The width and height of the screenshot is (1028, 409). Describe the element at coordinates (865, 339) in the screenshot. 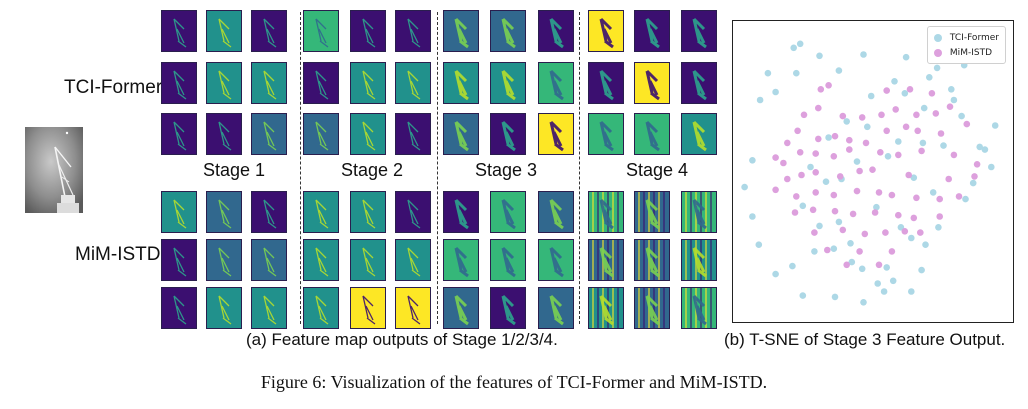

I see `panel-b-caption: (b) T-SNE of Stage 3 Feature Output.` at that location.